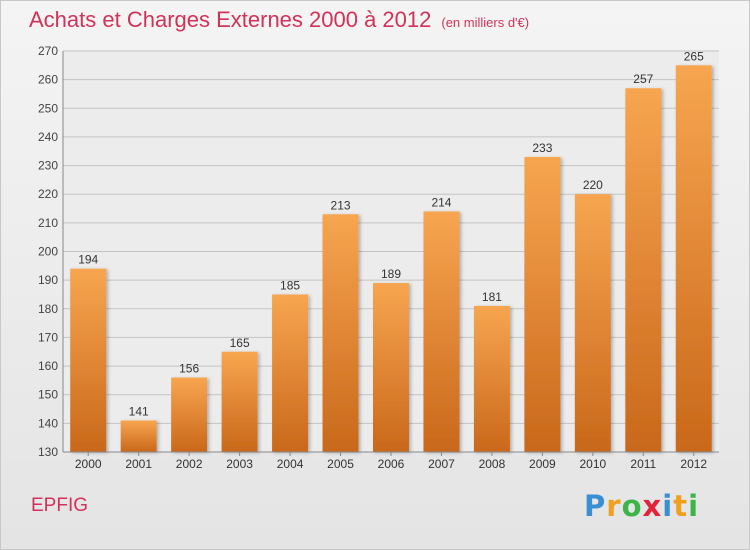  I want to click on y-tick-label: 180, so click(48, 309).